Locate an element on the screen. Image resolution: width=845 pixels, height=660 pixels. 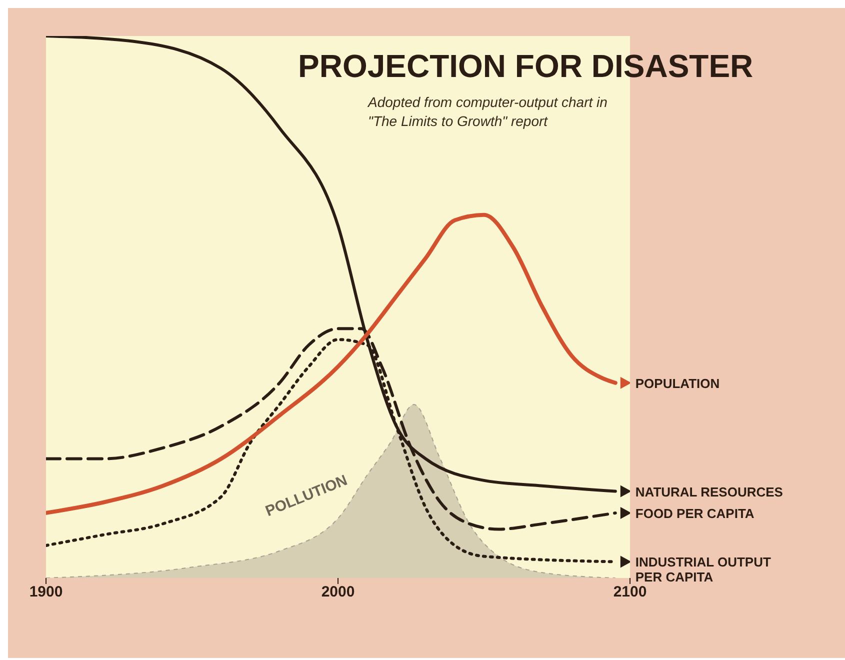
x-tick-label: 2100 is located at coordinates (630, 592).